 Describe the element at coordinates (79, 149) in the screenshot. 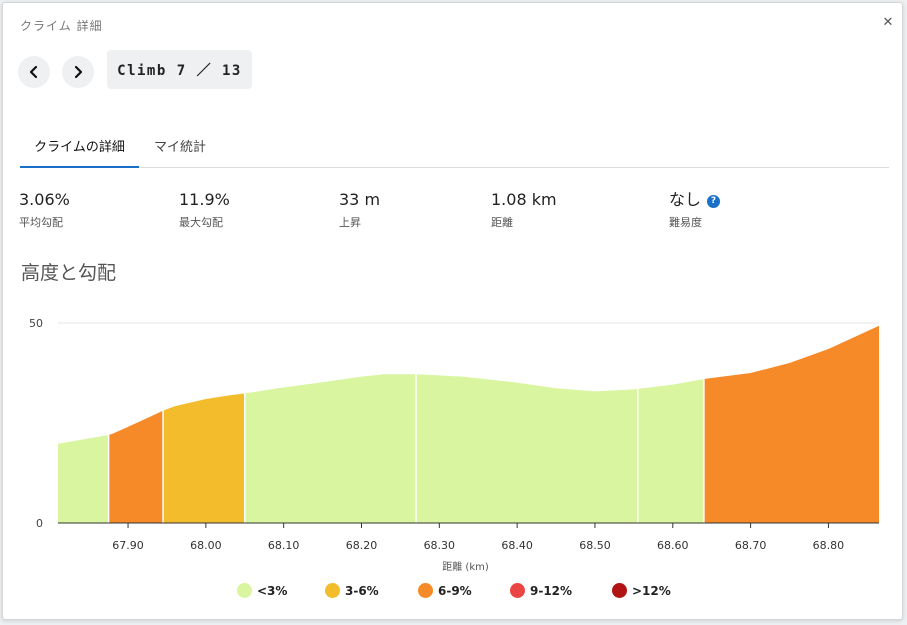

I see `tab-climb-details: クライムの詳細` at that location.